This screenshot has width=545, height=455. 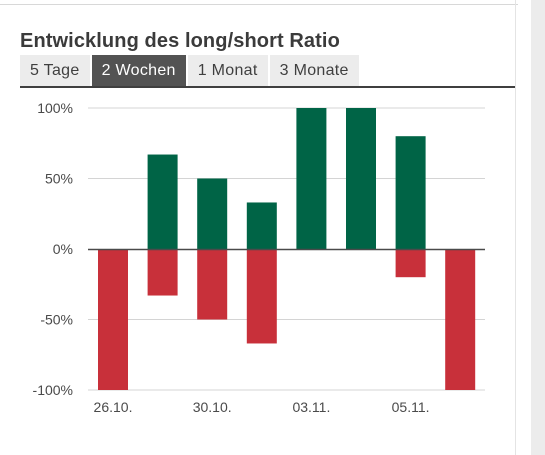 What do you see at coordinates (212, 407) in the screenshot?
I see `x-tick-label: 30.10.` at bounding box center [212, 407].